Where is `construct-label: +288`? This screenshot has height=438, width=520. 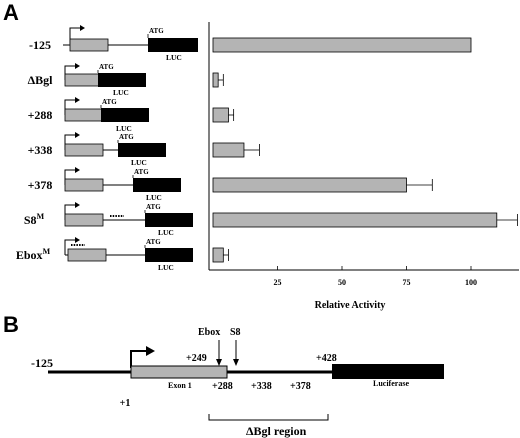 construct-label: +288 is located at coordinates (40, 115).